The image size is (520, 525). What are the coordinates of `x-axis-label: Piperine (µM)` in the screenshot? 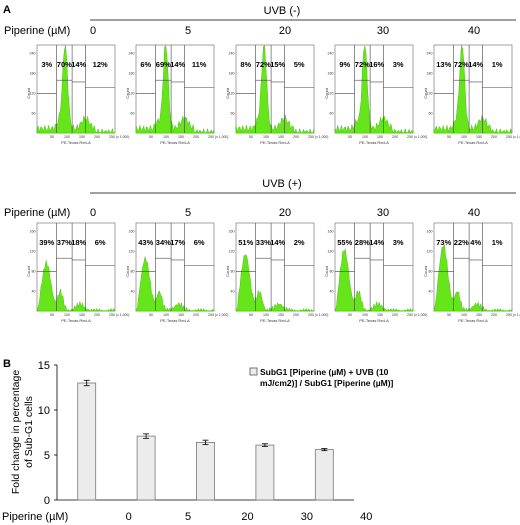 It's located at (35, 517).